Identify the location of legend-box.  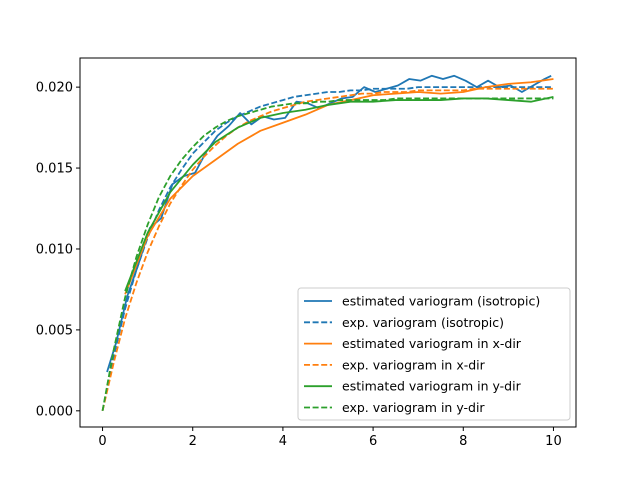
(434, 354).